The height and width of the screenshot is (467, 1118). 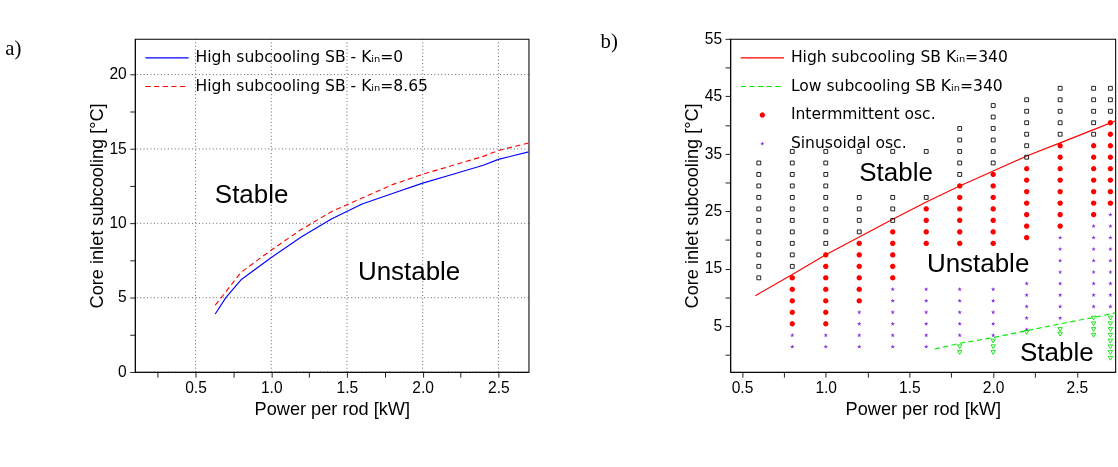 What do you see at coordinates (118, 223) in the screenshot?
I see `y-tick-label: 10` at bounding box center [118, 223].